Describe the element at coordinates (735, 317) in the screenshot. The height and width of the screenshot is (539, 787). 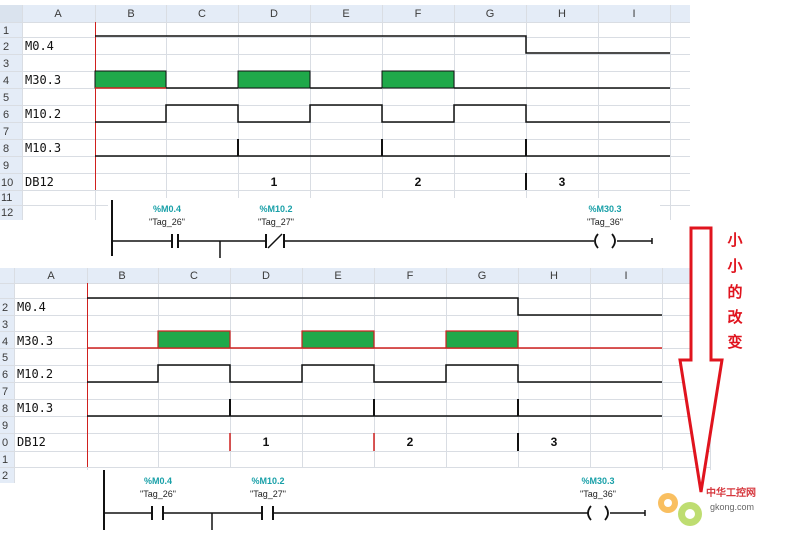
I see `annotation-char-4: 改` at that location.